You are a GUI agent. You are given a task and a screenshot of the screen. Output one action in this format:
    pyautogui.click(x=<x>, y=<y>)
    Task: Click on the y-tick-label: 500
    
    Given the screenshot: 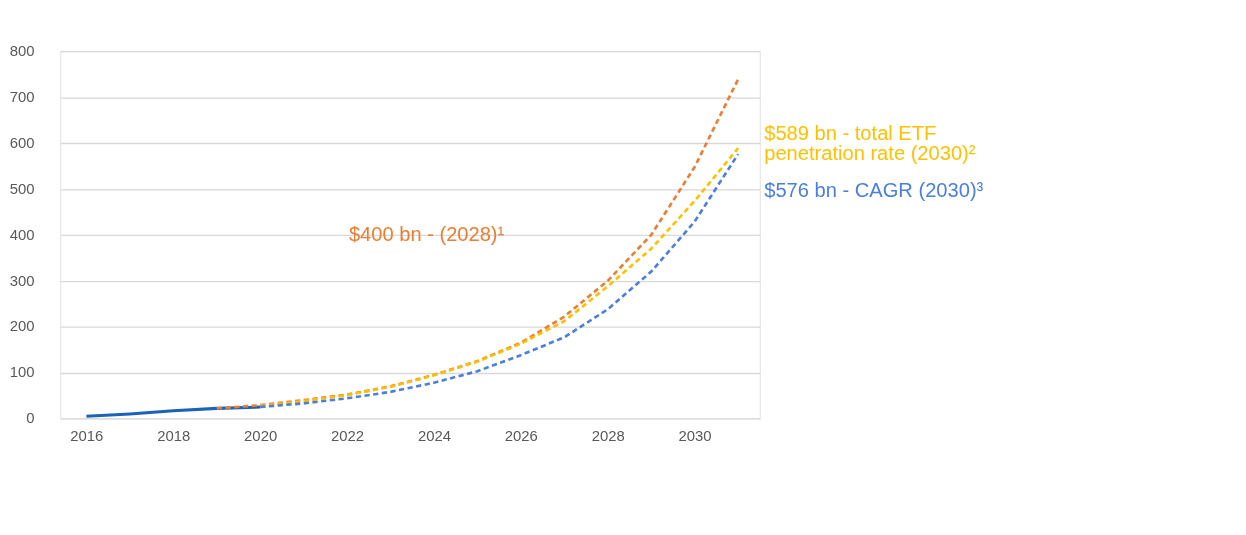 What is the action you would take?
    pyautogui.click(x=22, y=188)
    